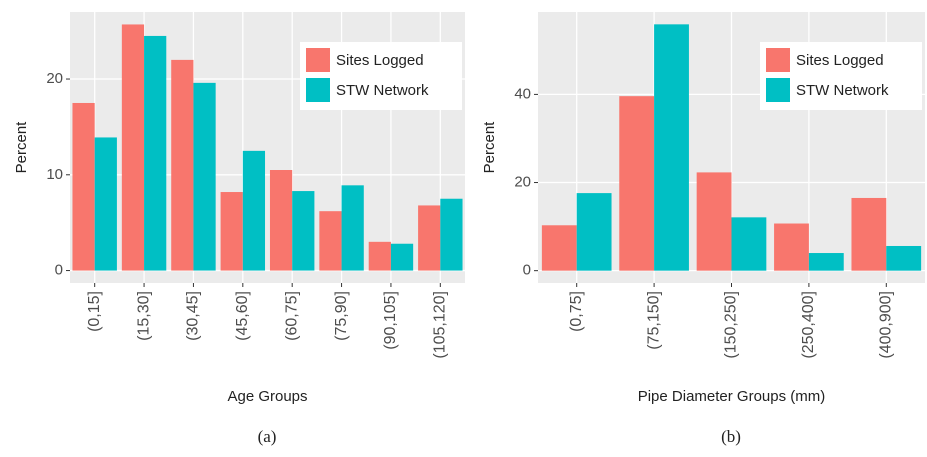 The image size is (927, 457). I want to click on x-axis-title: Pipe Diameter Groups (mm), so click(732, 396).